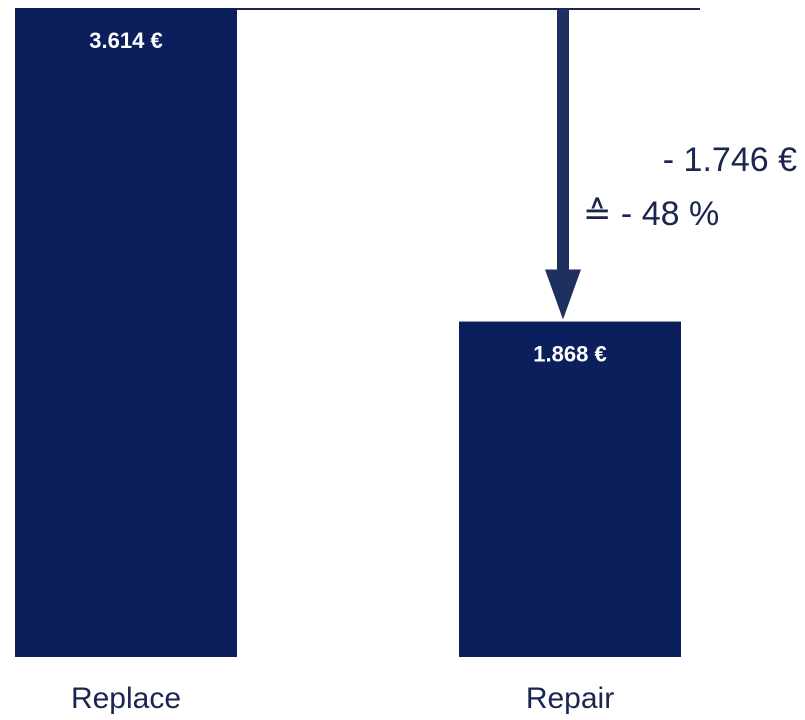 This screenshot has height=720, width=805. What do you see at coordinates (125, 40) in the screenshot?
I see `value-label: 3.614 €` at bounding box center [125, 40].